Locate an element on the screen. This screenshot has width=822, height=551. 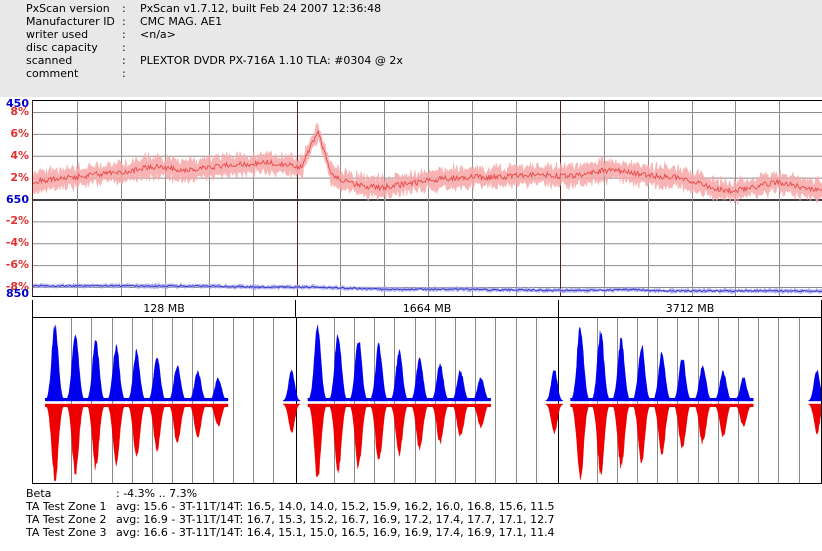
scan-info-key: Manufacturer ID is located at coordinates (70, 21).